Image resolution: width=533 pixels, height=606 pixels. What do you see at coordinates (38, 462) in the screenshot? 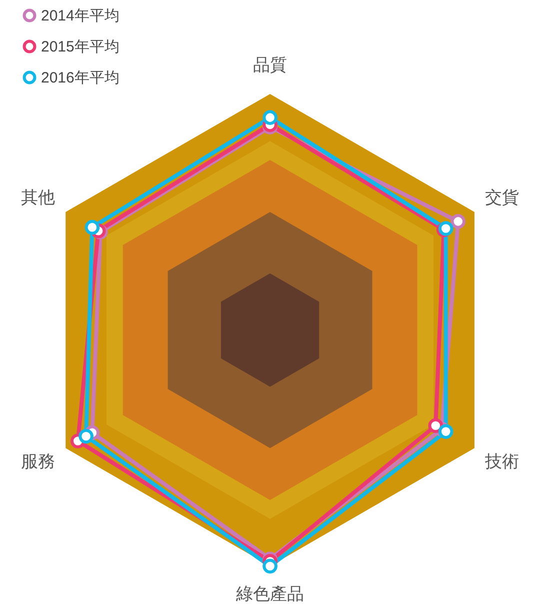
I see `spoke-label: 服務` at bounding box center [38, 462].